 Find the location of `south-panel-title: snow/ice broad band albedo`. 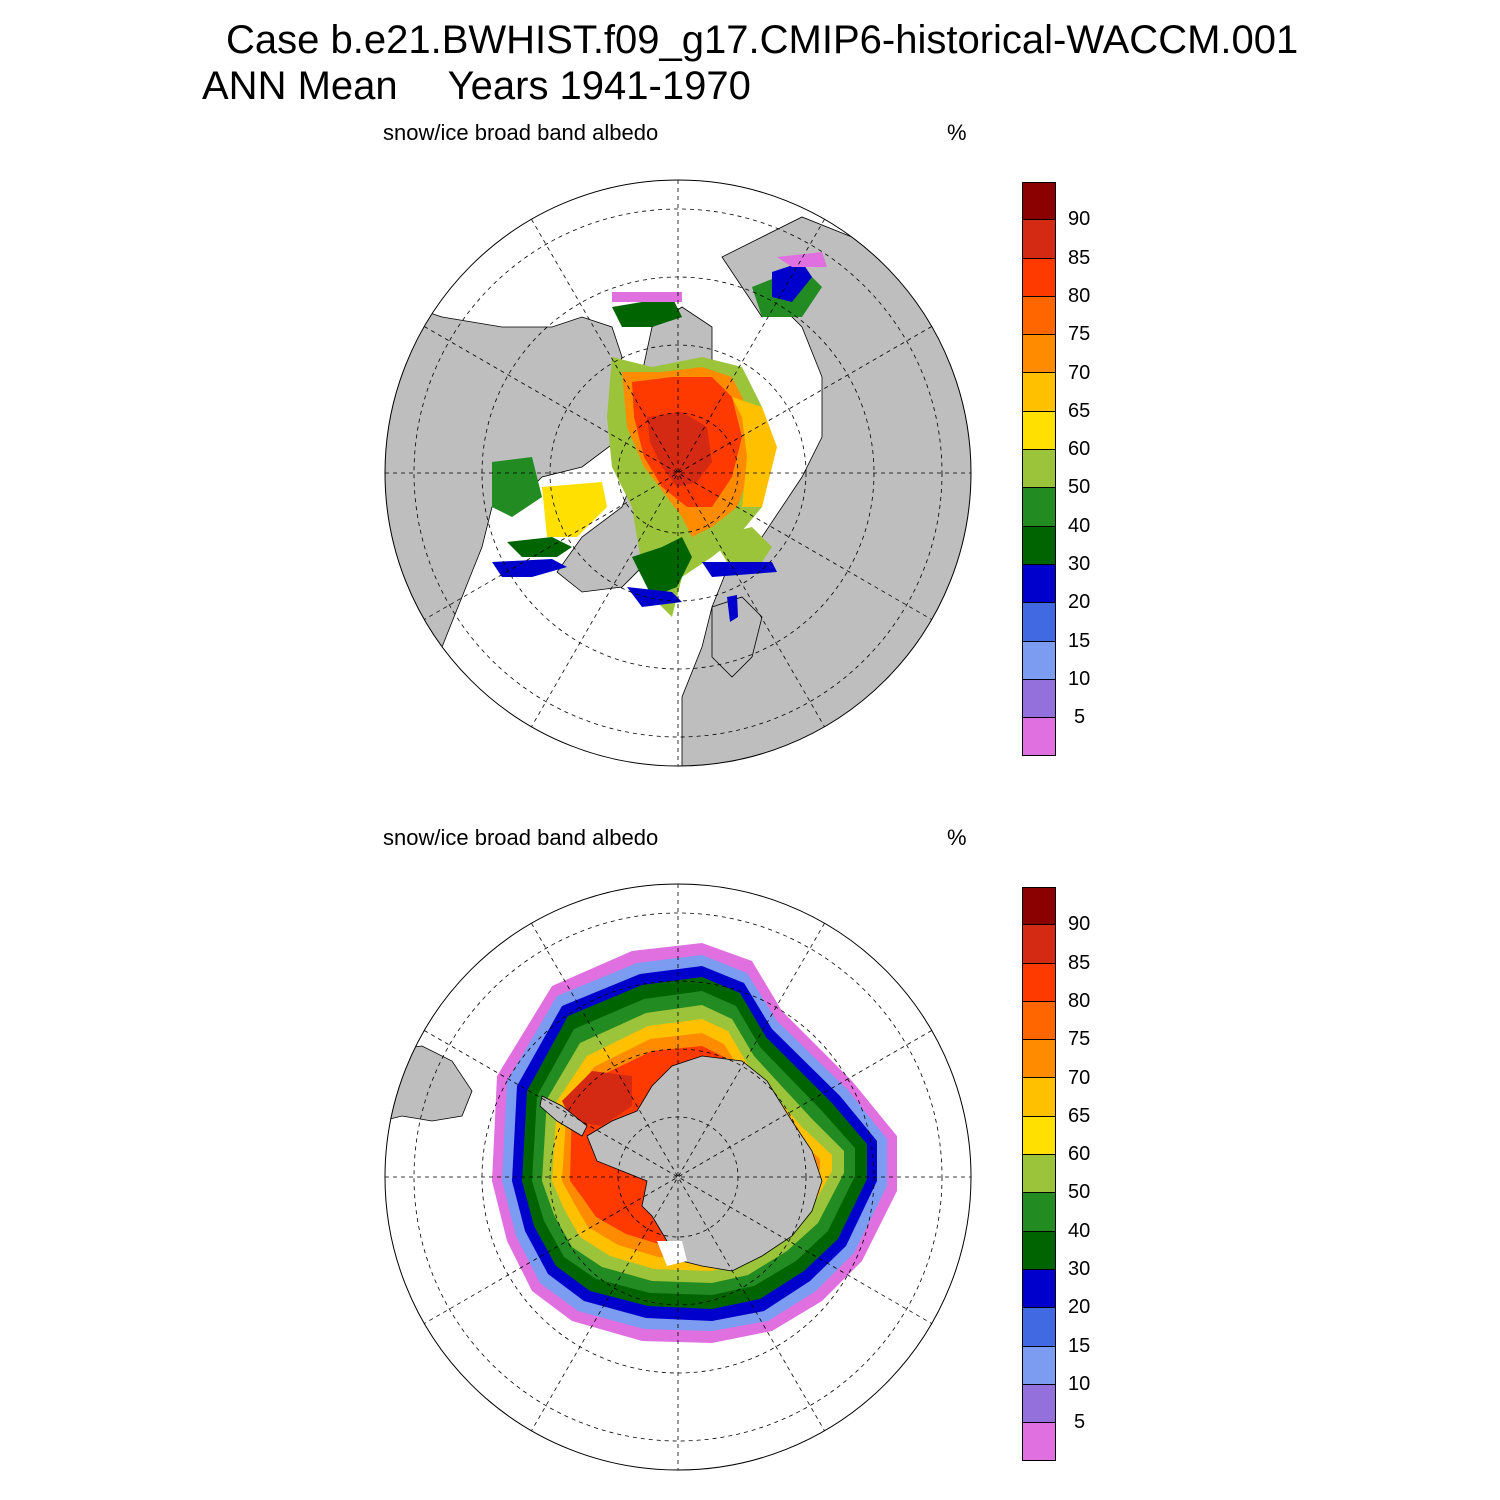

south-panel-title: snow/ice broad band albedo is located at coordinates (521, 837).